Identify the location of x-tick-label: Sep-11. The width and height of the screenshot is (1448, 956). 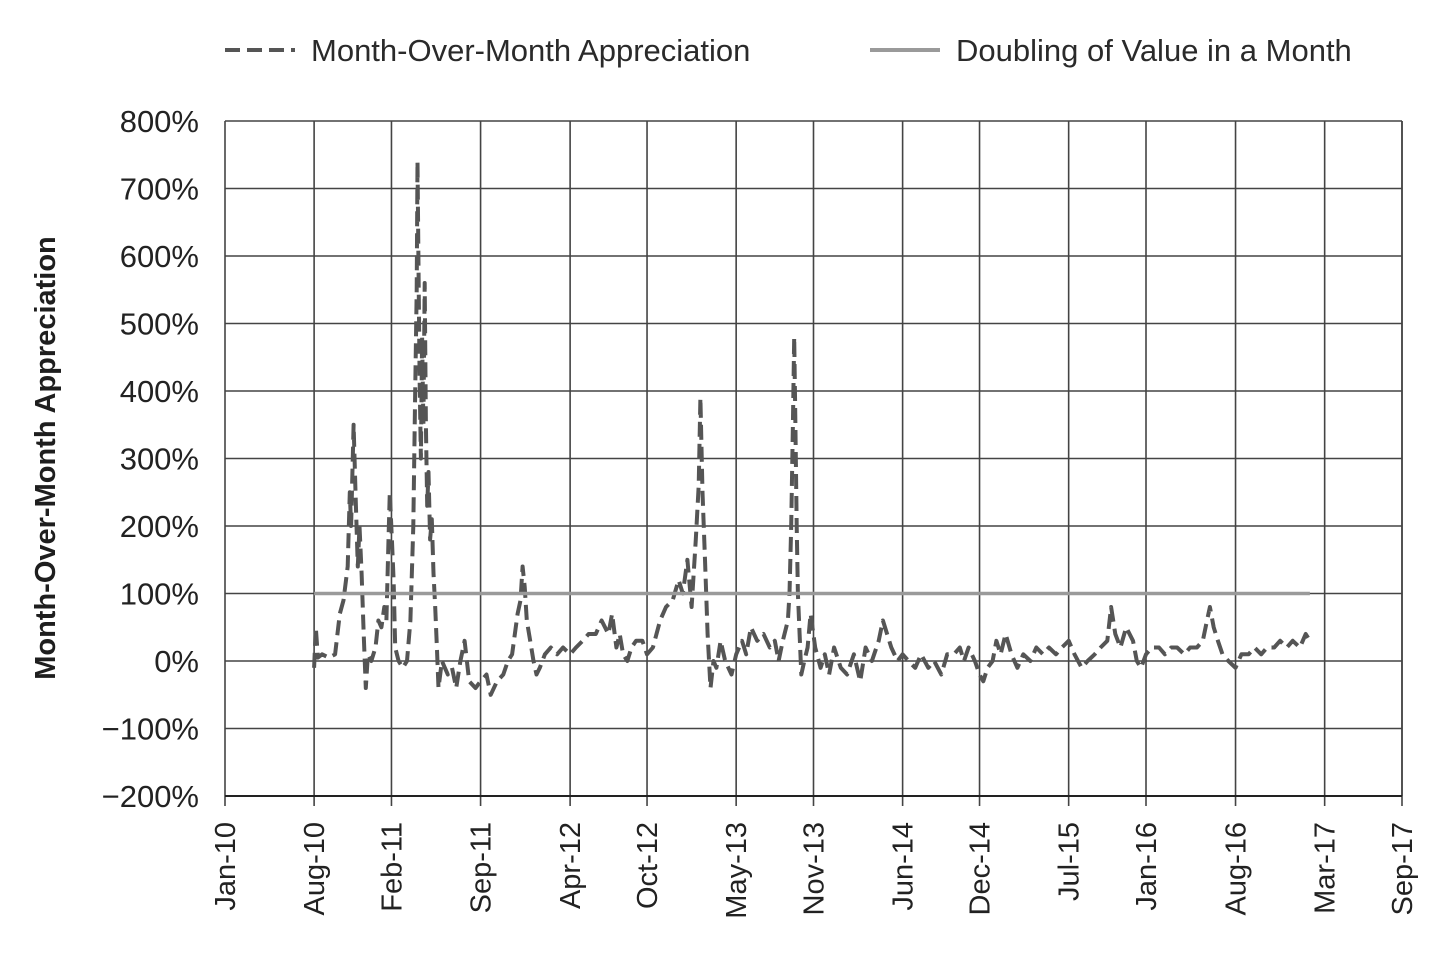
(482, 867).